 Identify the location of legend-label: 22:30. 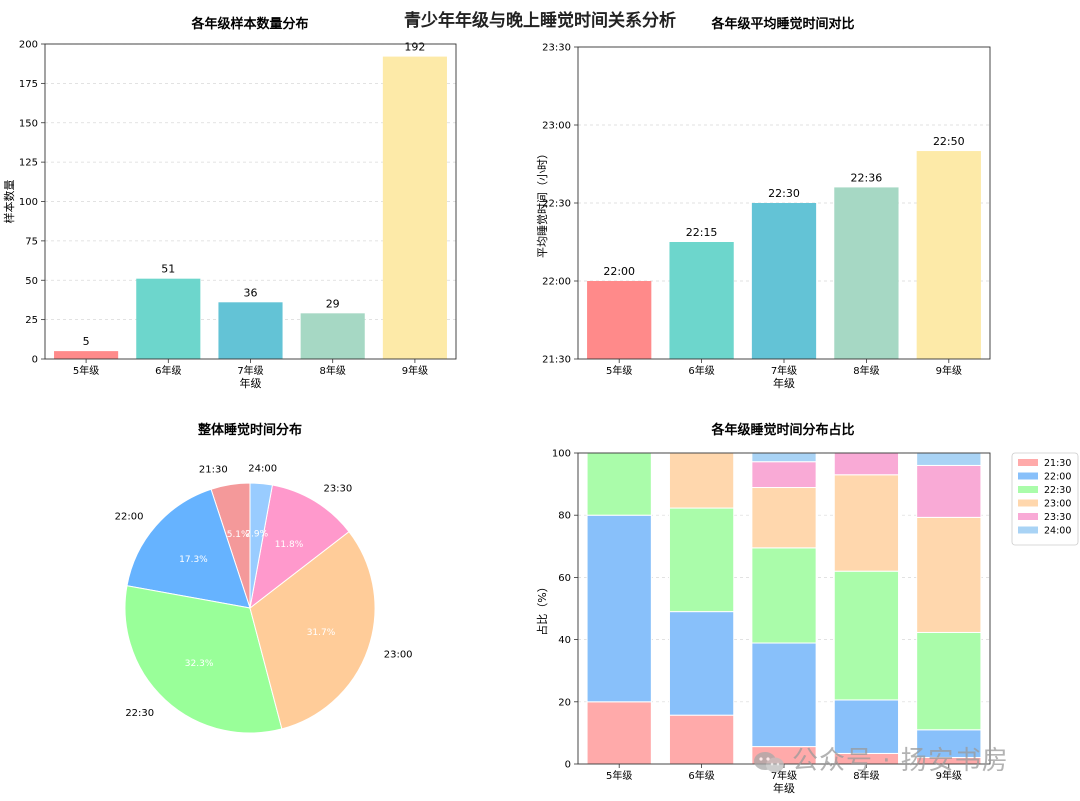
(1057, 490).